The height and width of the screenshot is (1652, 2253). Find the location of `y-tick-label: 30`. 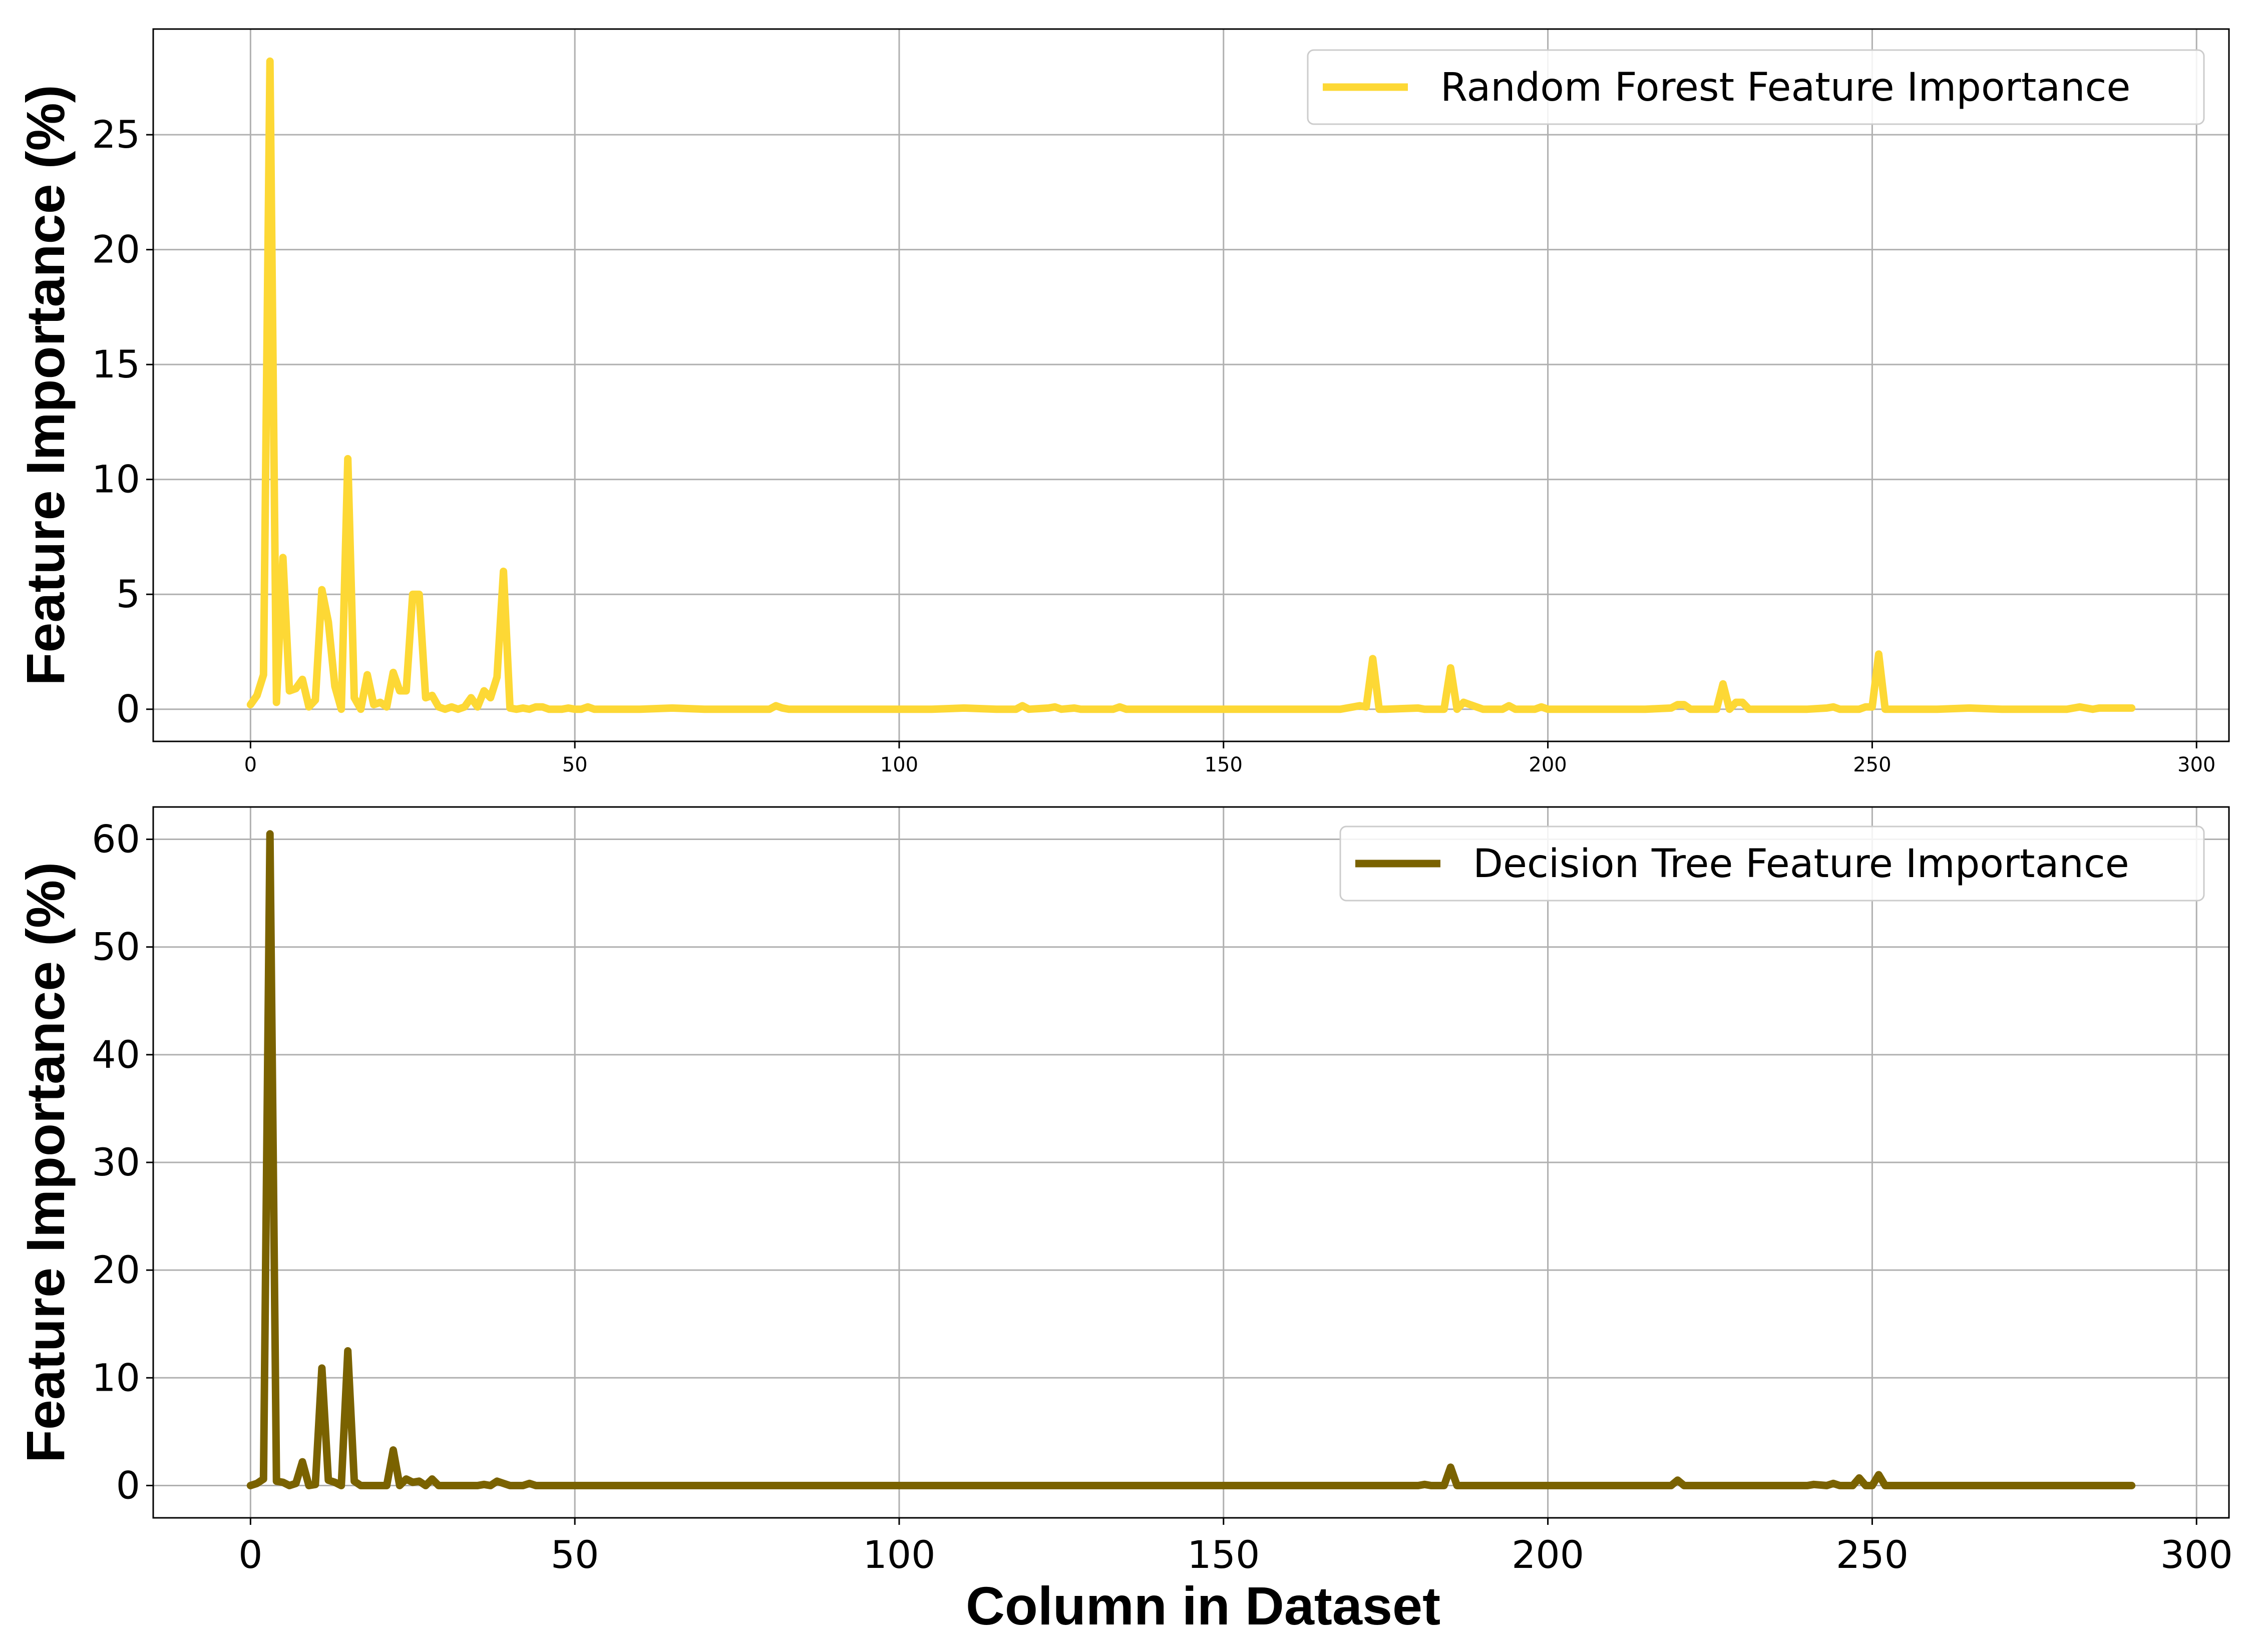

y-tick-label: 30 is located at coordinates (116, 1162).